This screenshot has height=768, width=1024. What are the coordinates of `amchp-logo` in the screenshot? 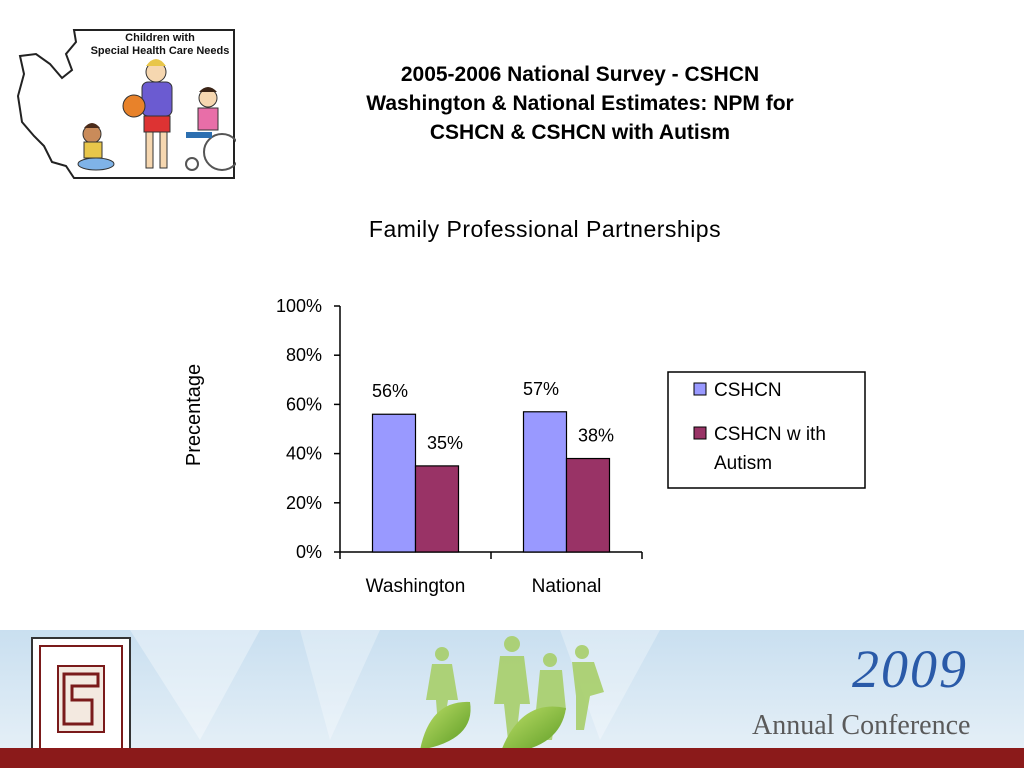 It's located at (81, 700).